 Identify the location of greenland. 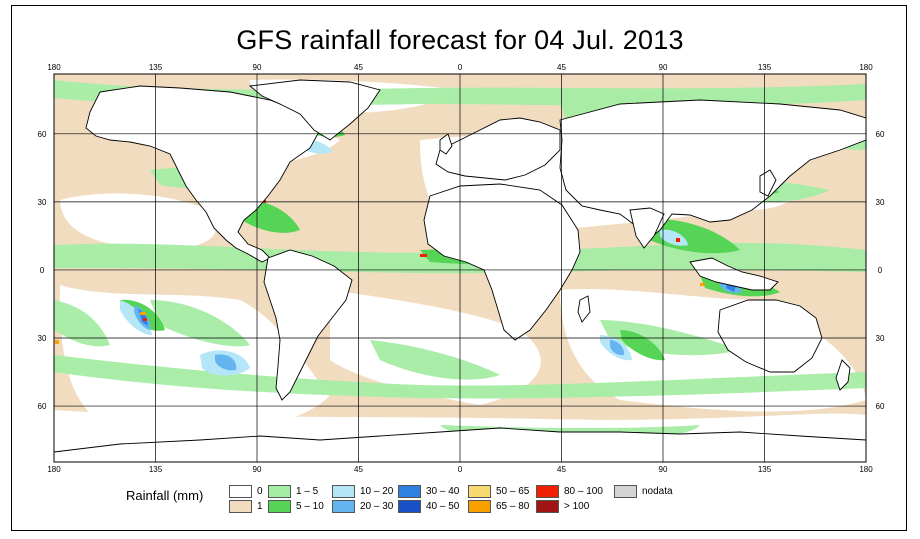
(314, 110).